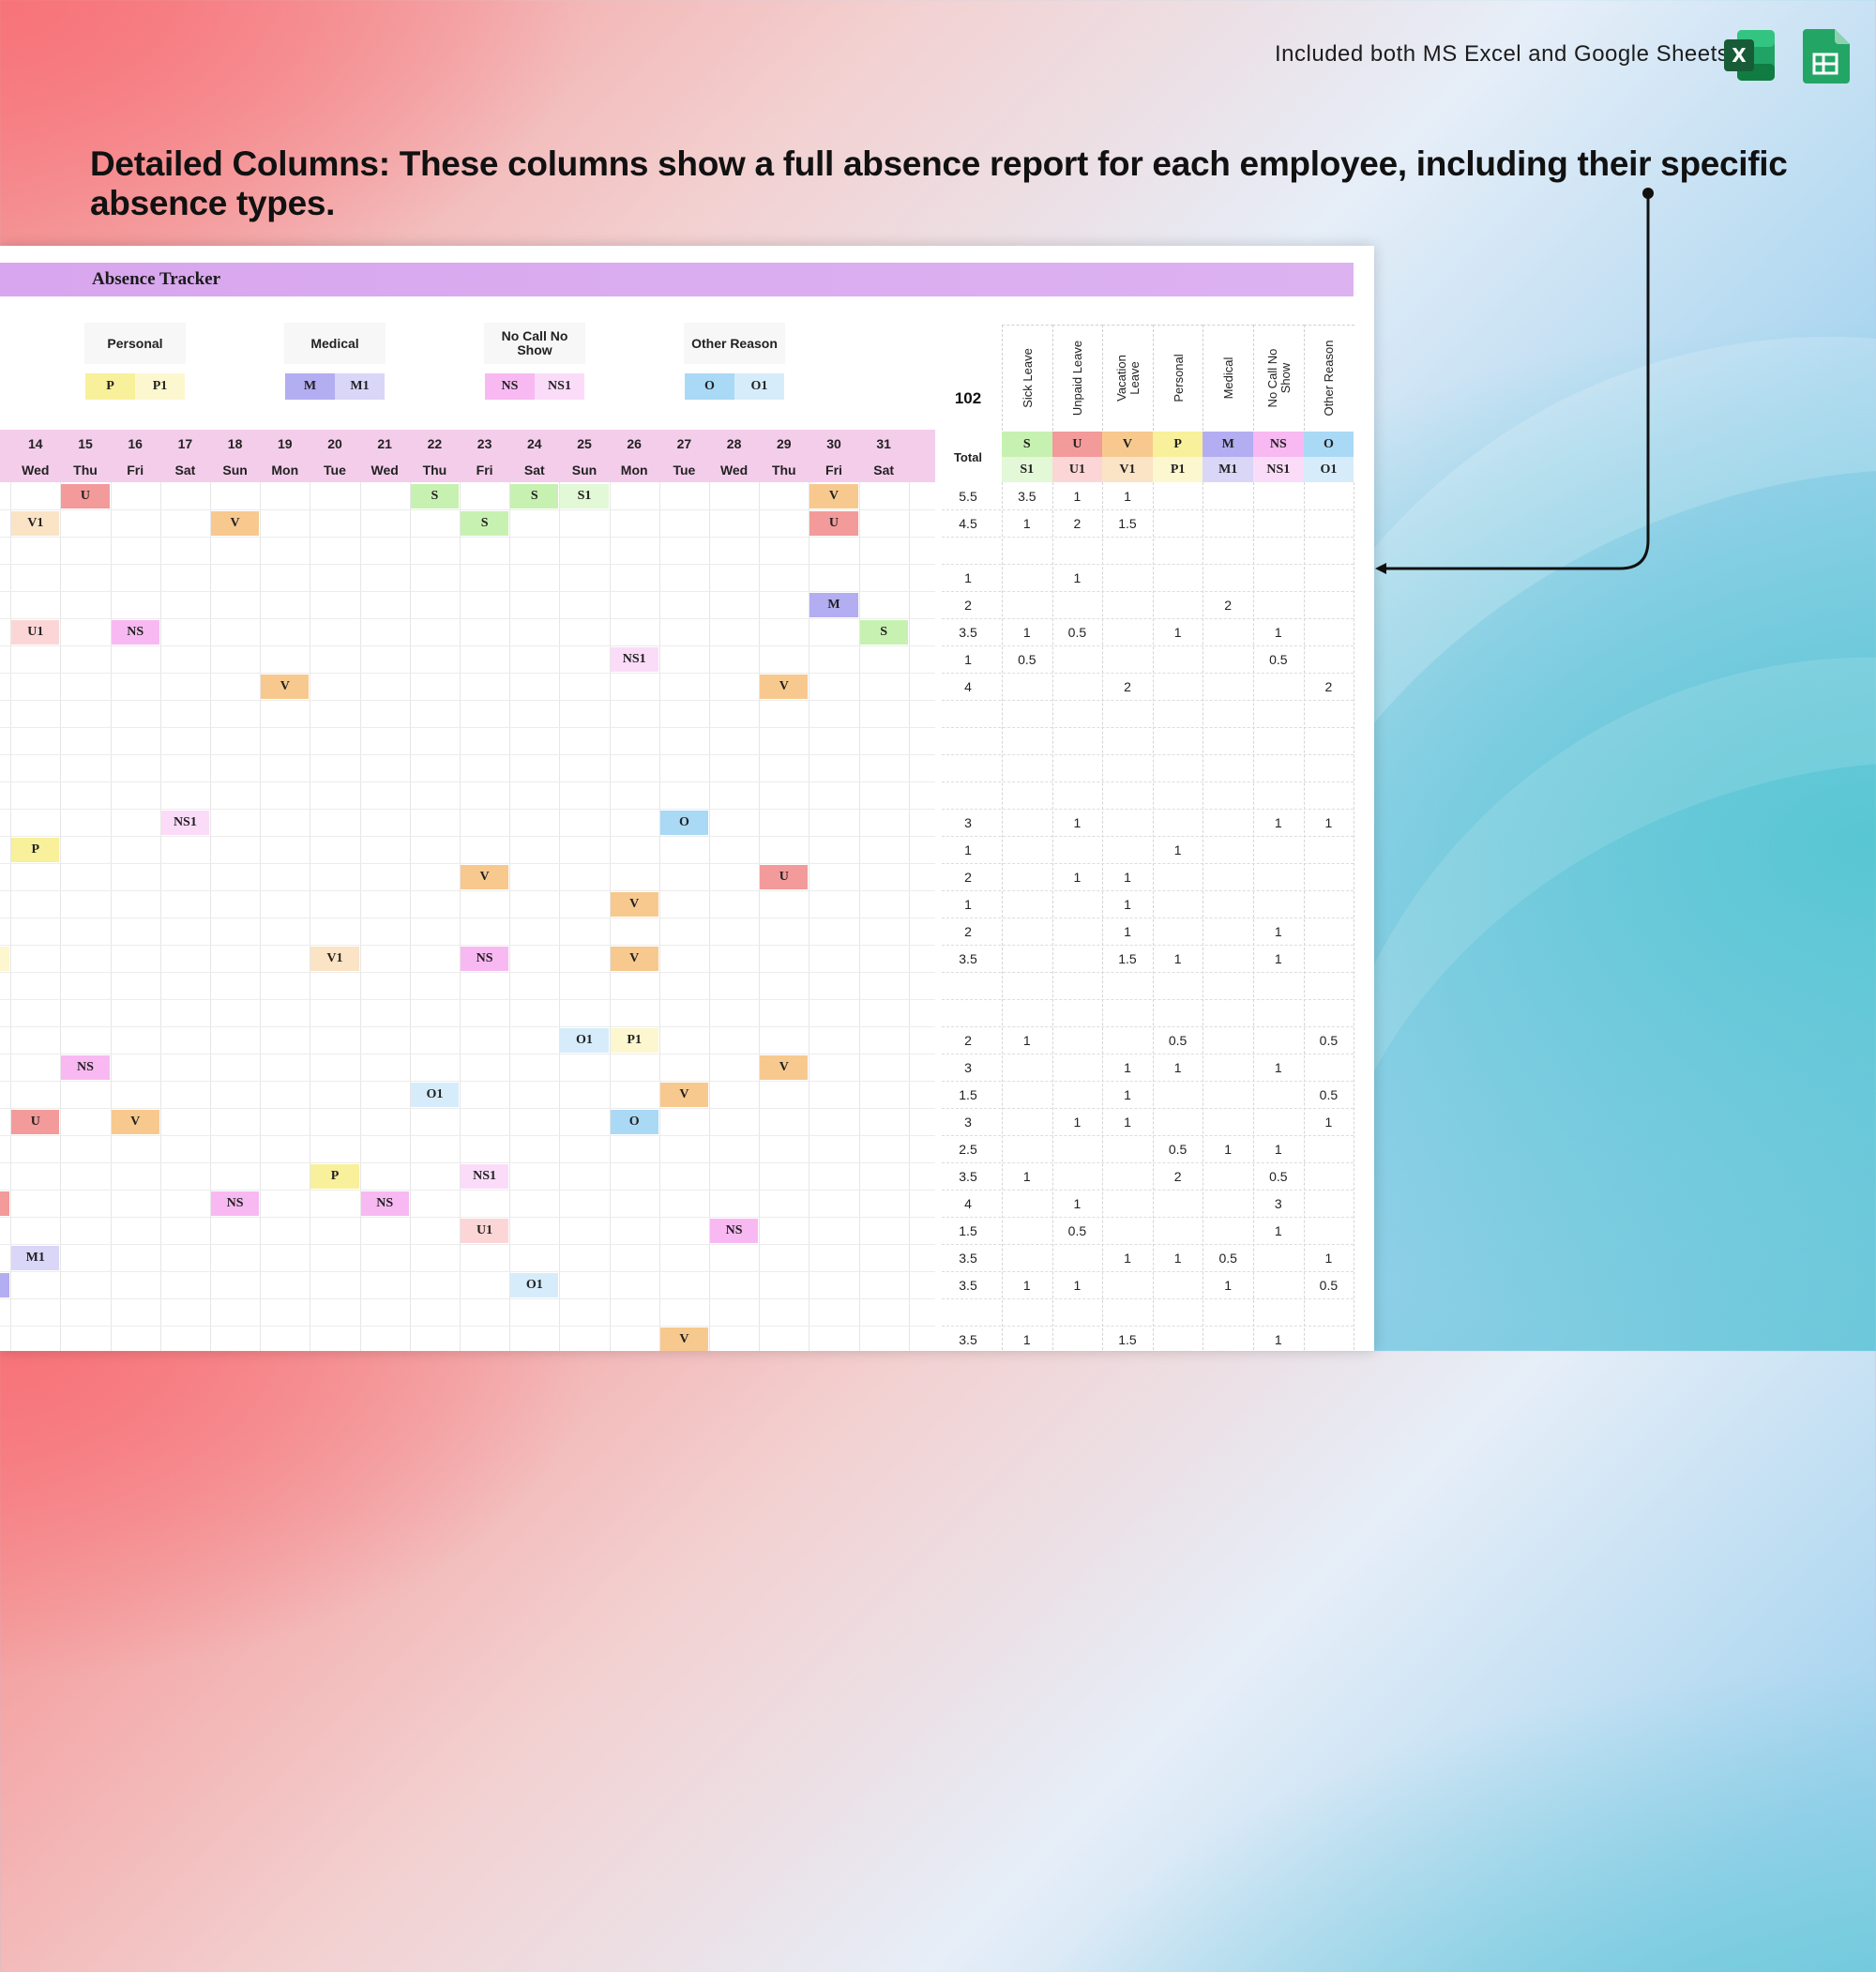 The image size is (1876, 1972). Describe the element at coordinates (833, 470) in the screenshot. I see `day-name: Fri` at that location.